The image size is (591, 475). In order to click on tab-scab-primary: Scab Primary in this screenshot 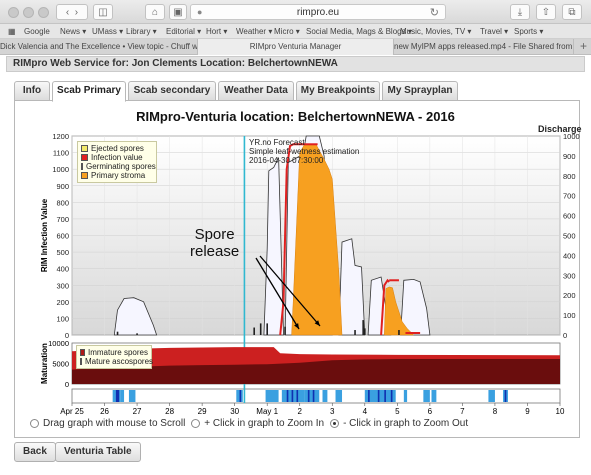, I will do `click(89, 91)`.